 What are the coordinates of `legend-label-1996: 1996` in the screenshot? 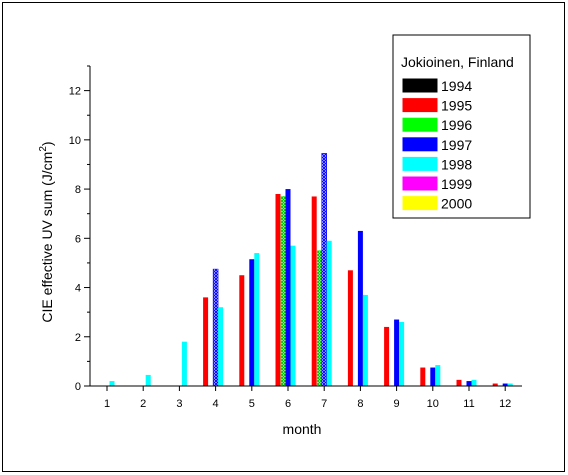 It's located at (456, 125).